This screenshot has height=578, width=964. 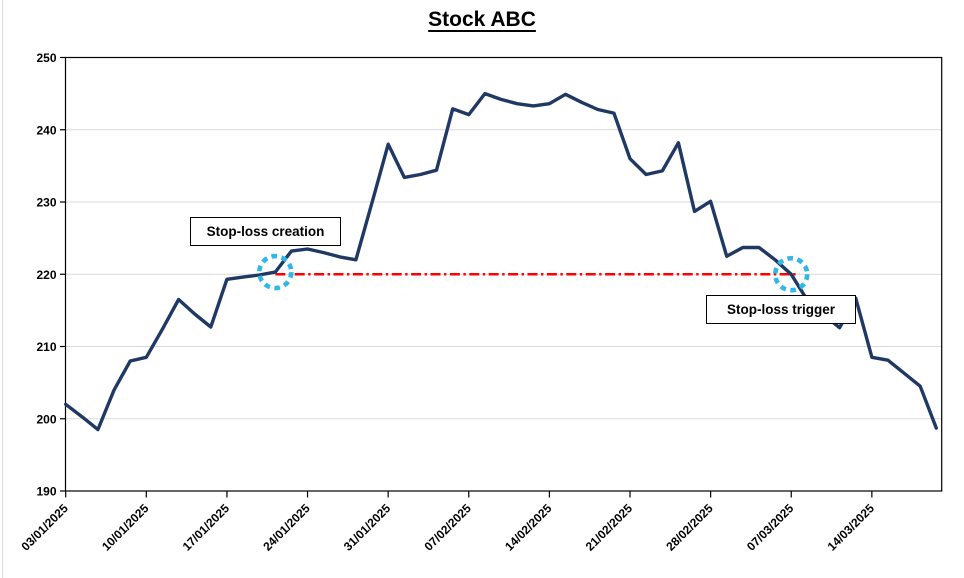 What do you see at coordinates (770, 527) in the screenshot?
I see `x-tick-label: 07/03/2025` at bounding box center [770, 527].